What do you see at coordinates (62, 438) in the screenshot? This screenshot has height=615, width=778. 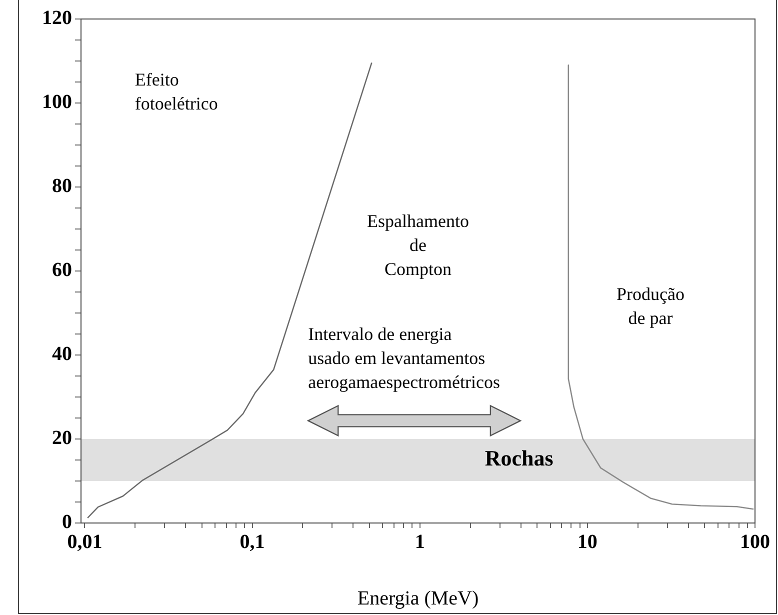 I see `y-tick-label: 20` at bounding box center [62, 438].